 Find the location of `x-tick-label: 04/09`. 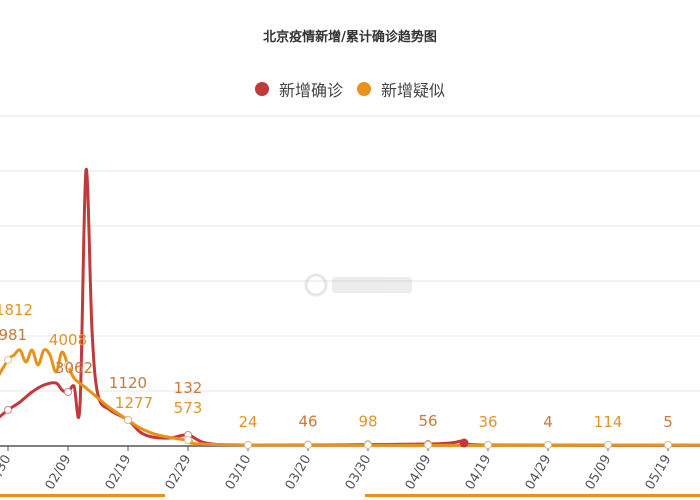

x-tick-label: 04/09 is located at coordinates (419, 473).